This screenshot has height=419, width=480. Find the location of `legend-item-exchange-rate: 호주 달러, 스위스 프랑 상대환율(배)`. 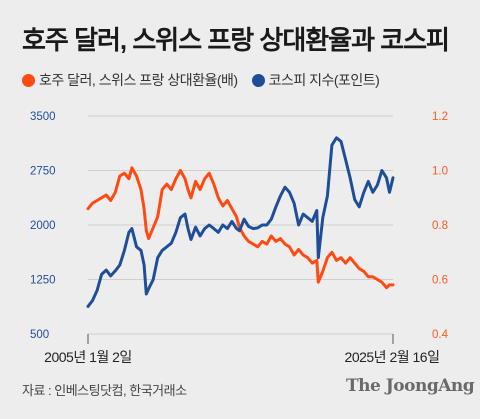

legend-item-exchange-rate: 호주 달러, 스위스 프랑 상대환율(배) is located at coordinates (130, 80).